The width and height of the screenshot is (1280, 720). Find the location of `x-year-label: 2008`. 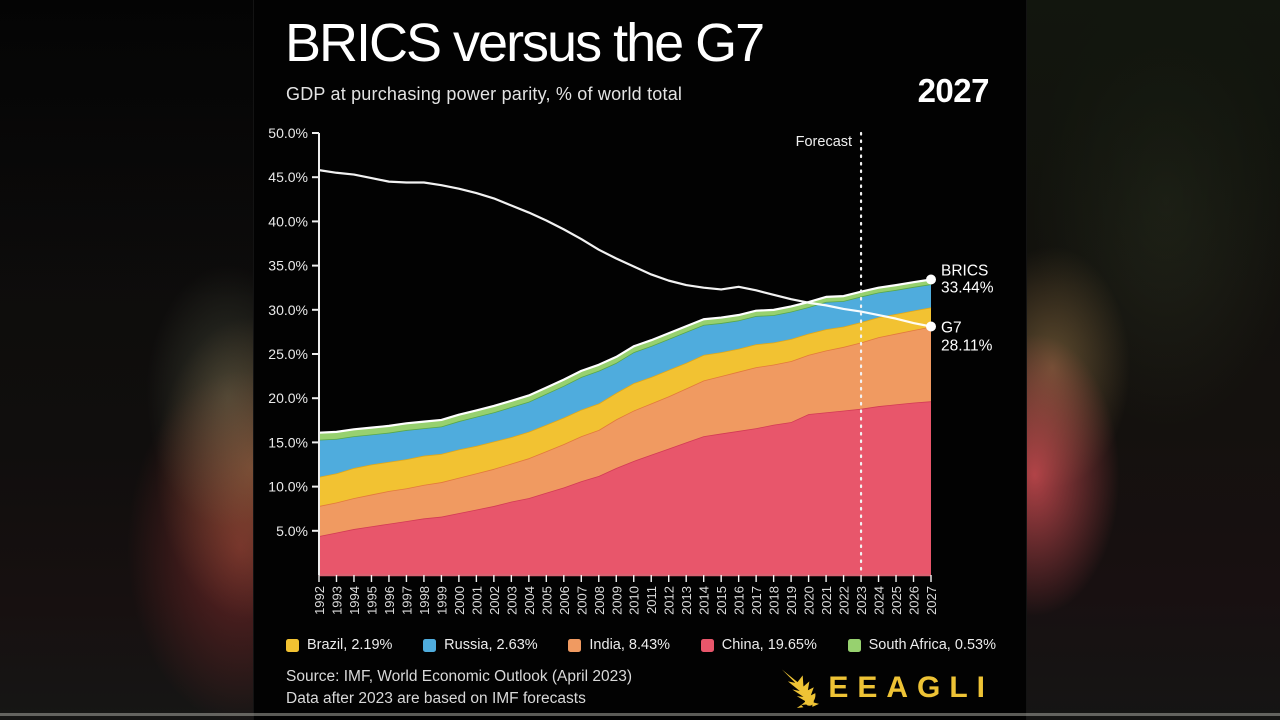

x-year-label: 2008 is located at coordinates (599, 600).